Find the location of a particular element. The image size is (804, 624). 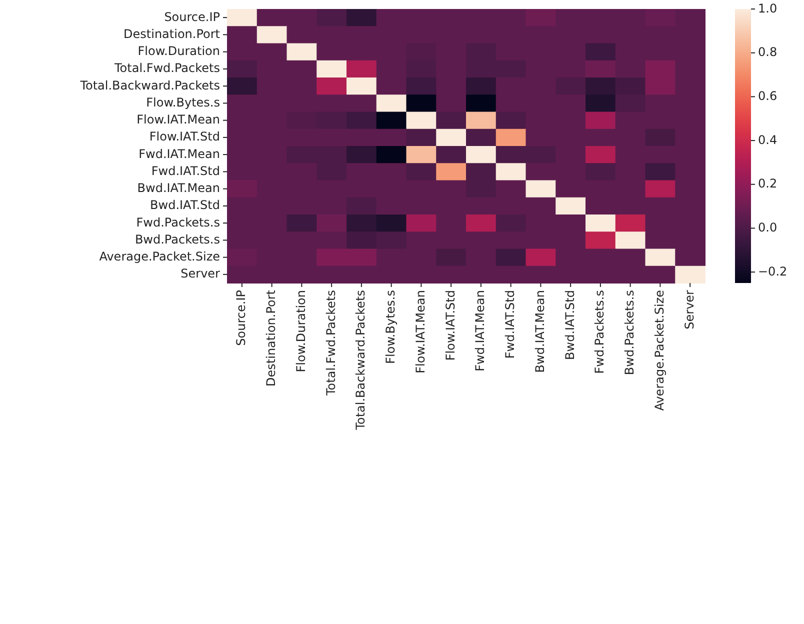

color-bar-label: 0.2 is located at coordinates (768, 183).